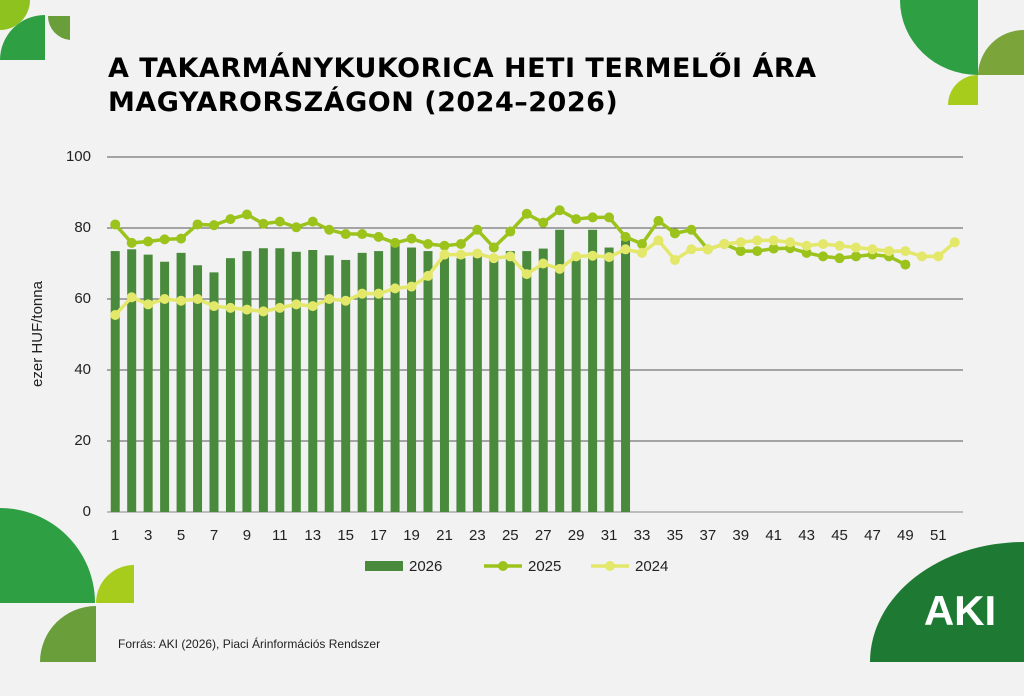 This screenshot has width=1024, height=696. I want to click on logo: AKI, so click(960, 610).